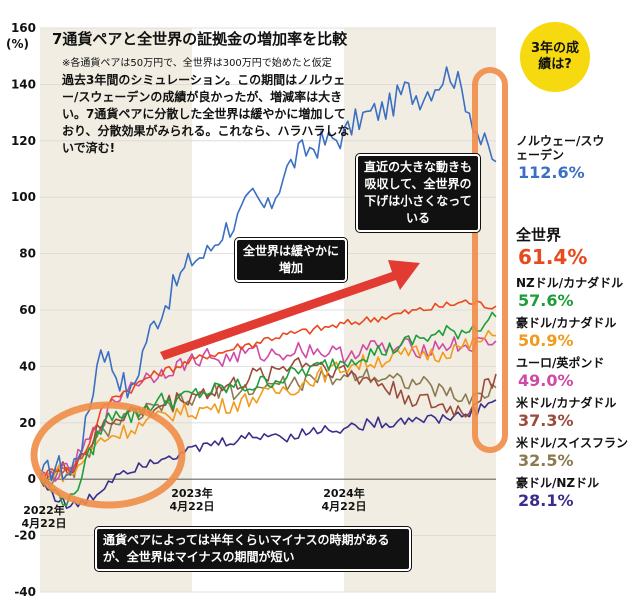  Describe the element at coordinates (546, 380) in the screenshot. I see `legend-value-eur_gbp: 49.0%` at that location.